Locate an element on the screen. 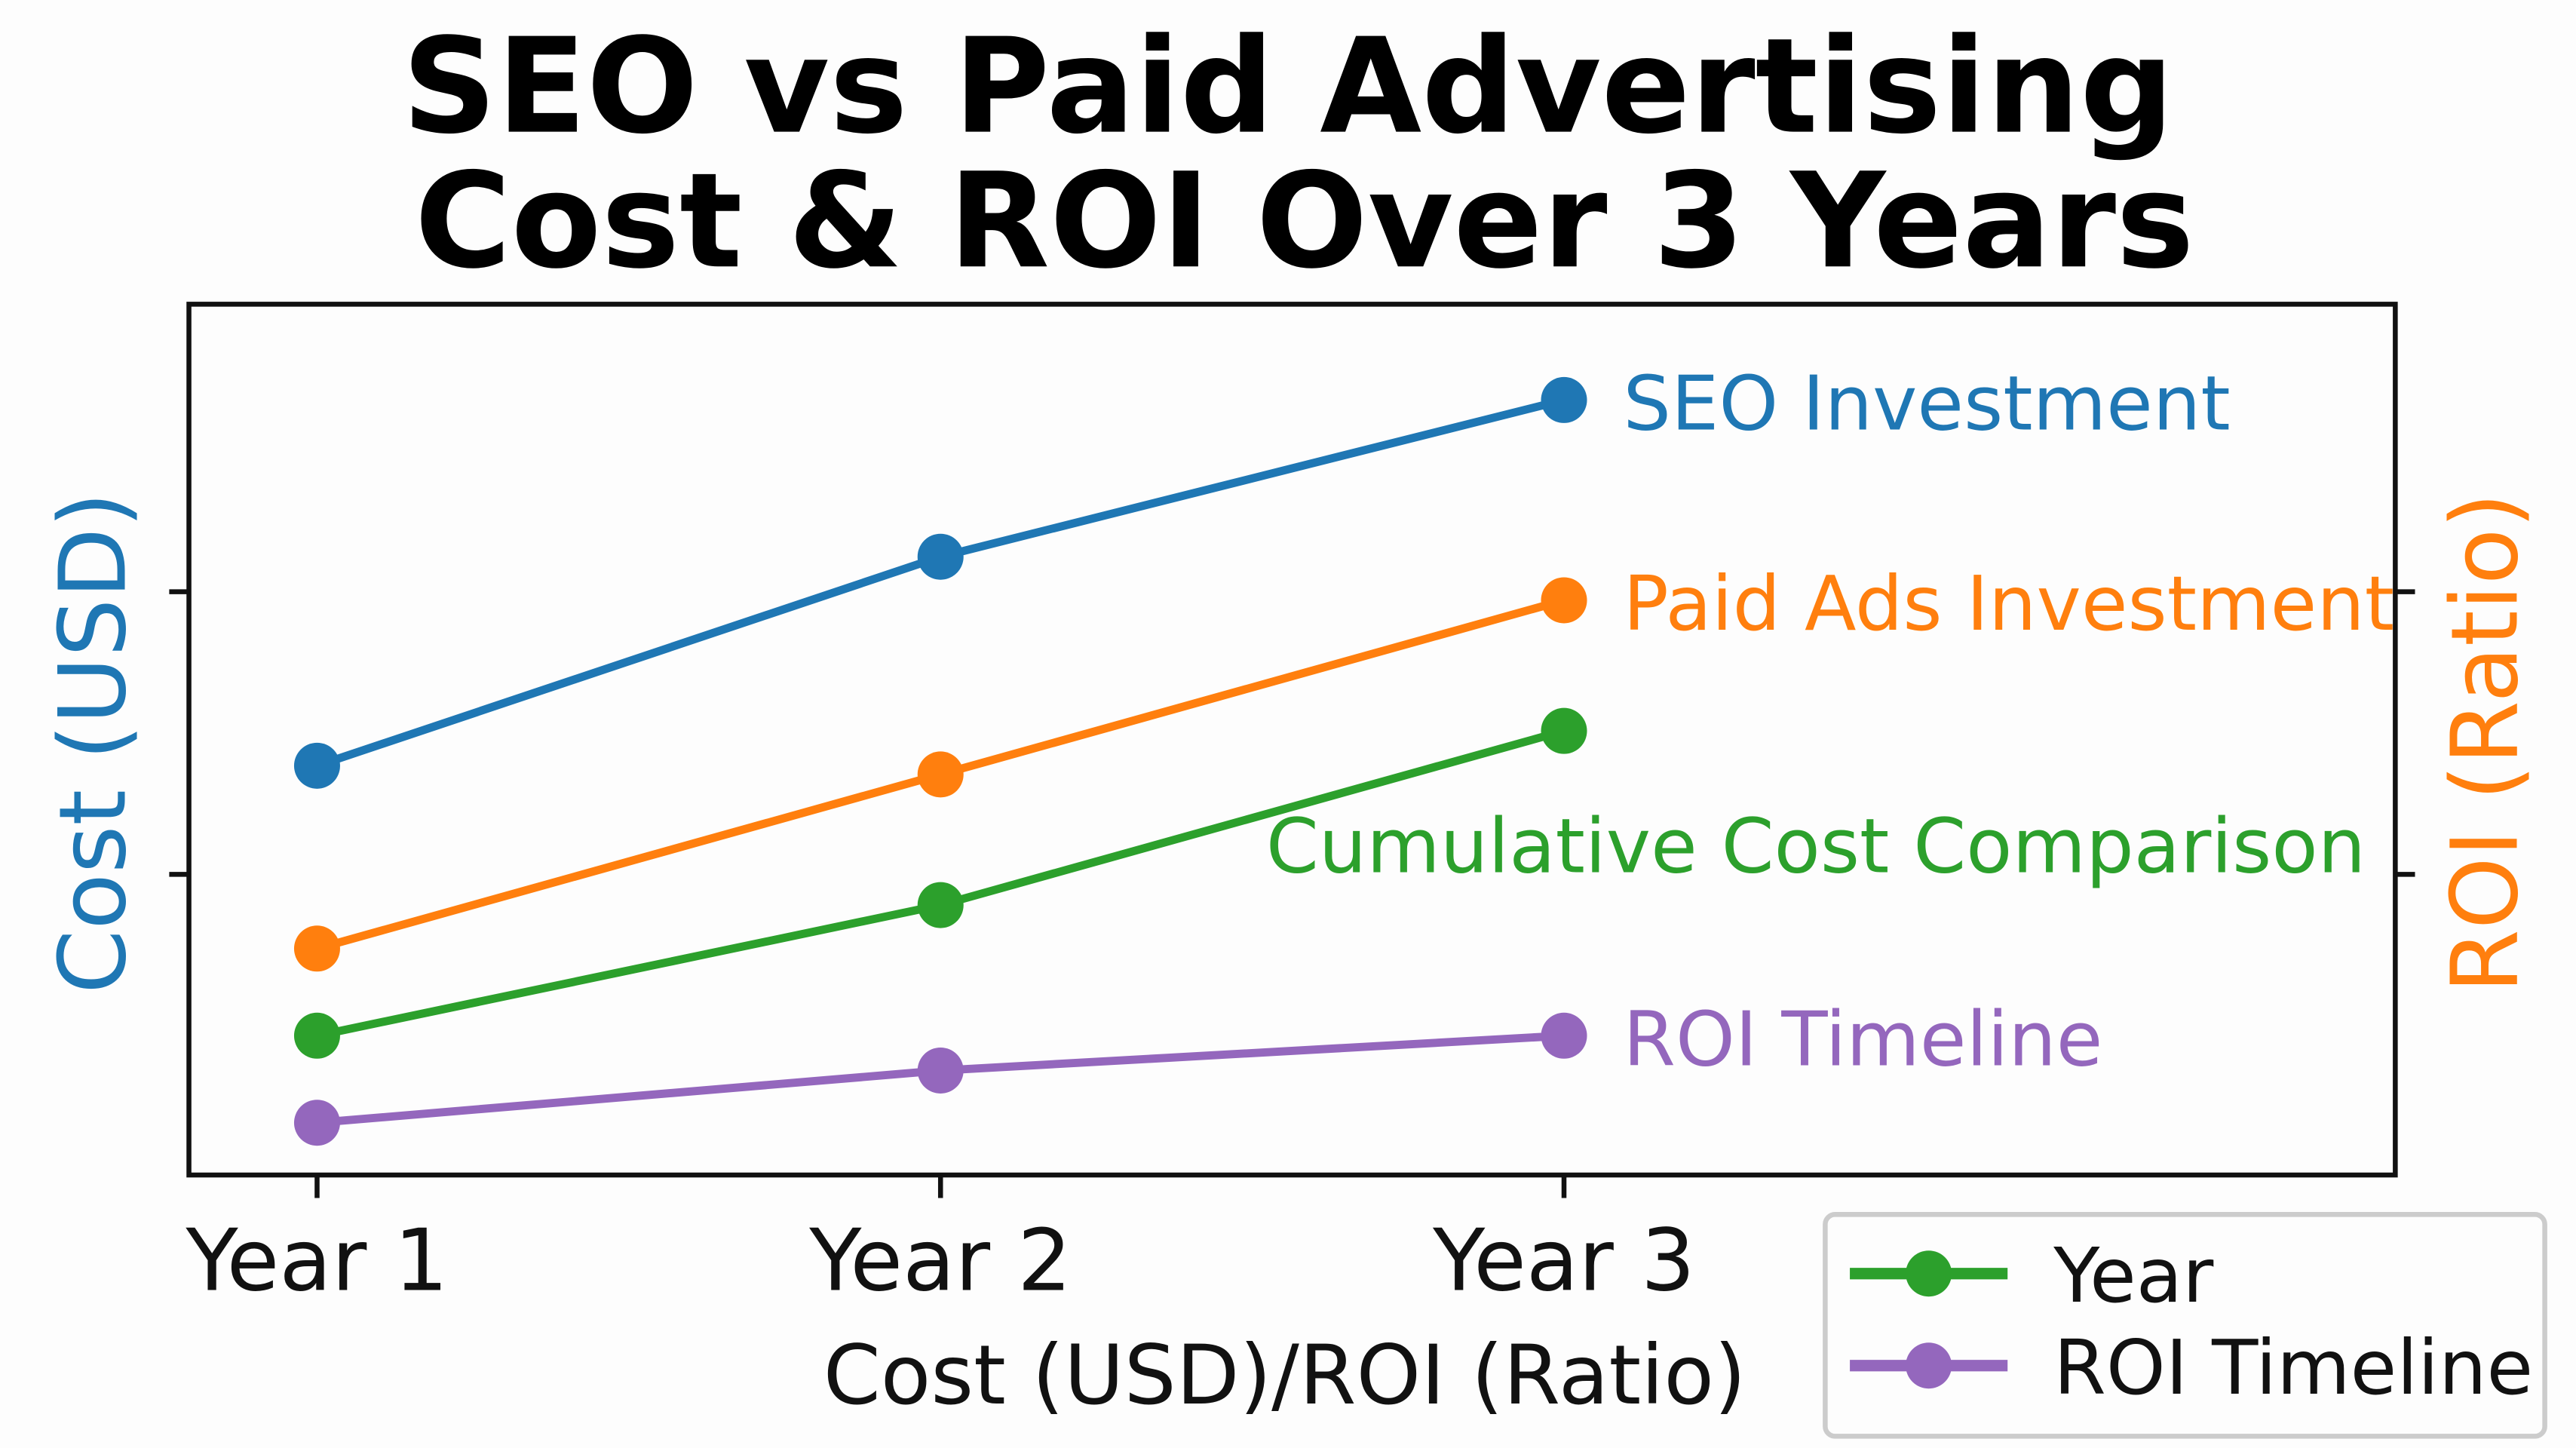 The height and width of the screenshot is (1448, 2576). series-label-cumulative-cost-comparison: Cumulative Cost Comparison is located at coordinates (1816, 846).